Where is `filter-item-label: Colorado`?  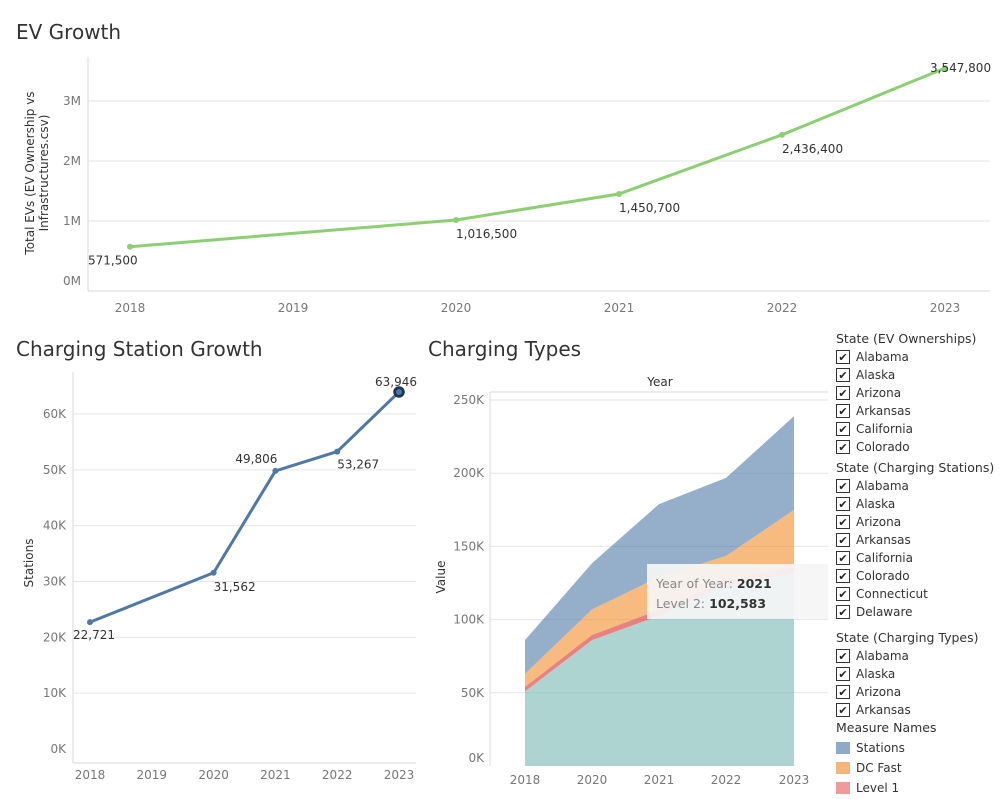
filter-item-label: Colorado is located at coordinates (883, 576).